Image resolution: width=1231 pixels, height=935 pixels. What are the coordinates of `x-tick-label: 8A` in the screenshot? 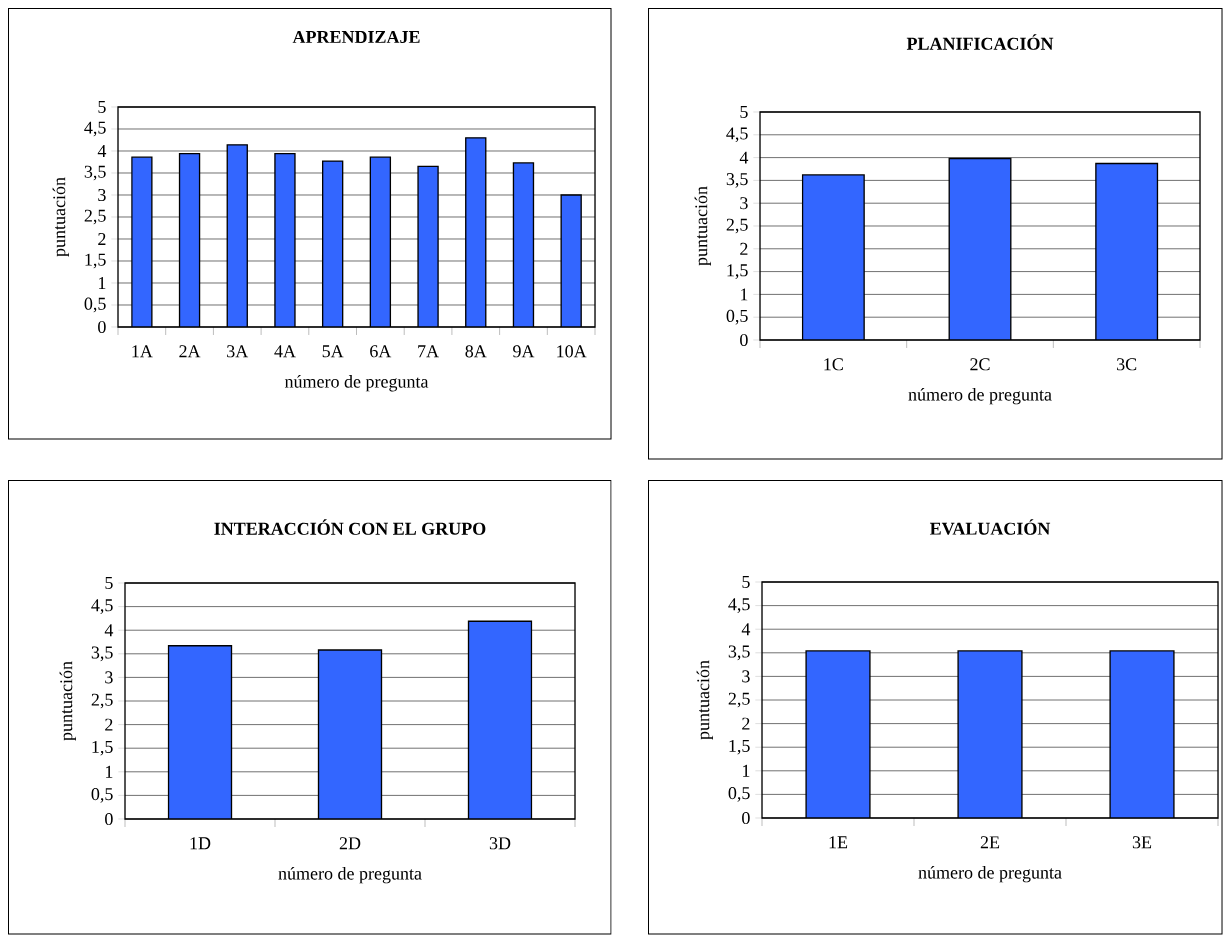 It's located at (476, 351).